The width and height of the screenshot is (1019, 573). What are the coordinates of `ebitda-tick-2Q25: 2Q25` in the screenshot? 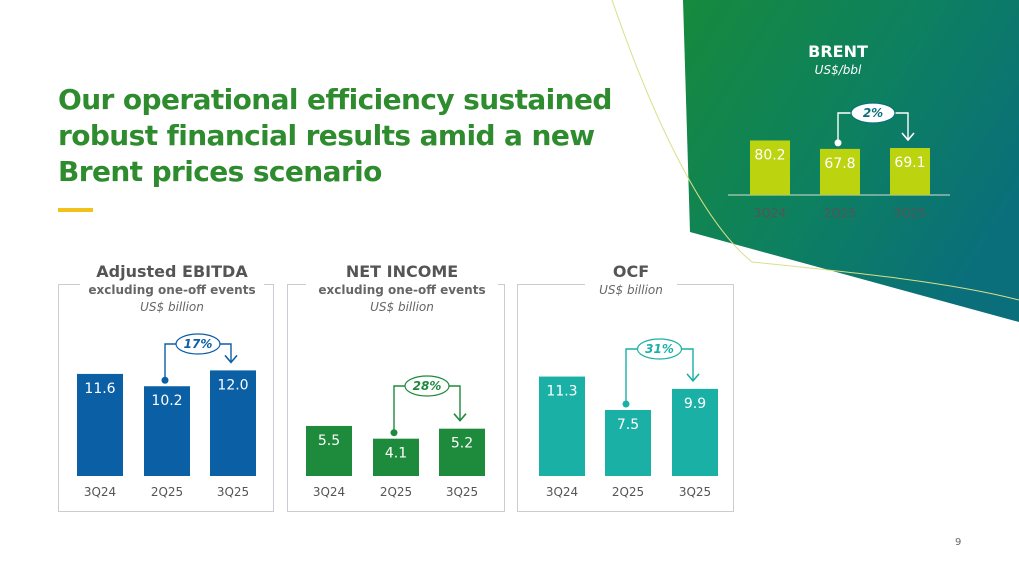 It's located at (167, 492).